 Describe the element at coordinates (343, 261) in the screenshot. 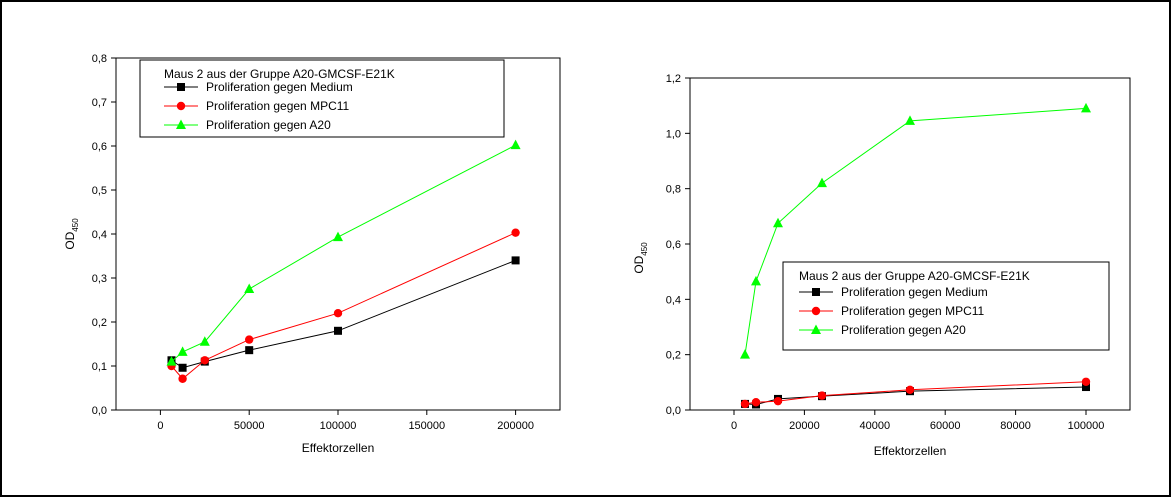

I see `data-series` at that location.